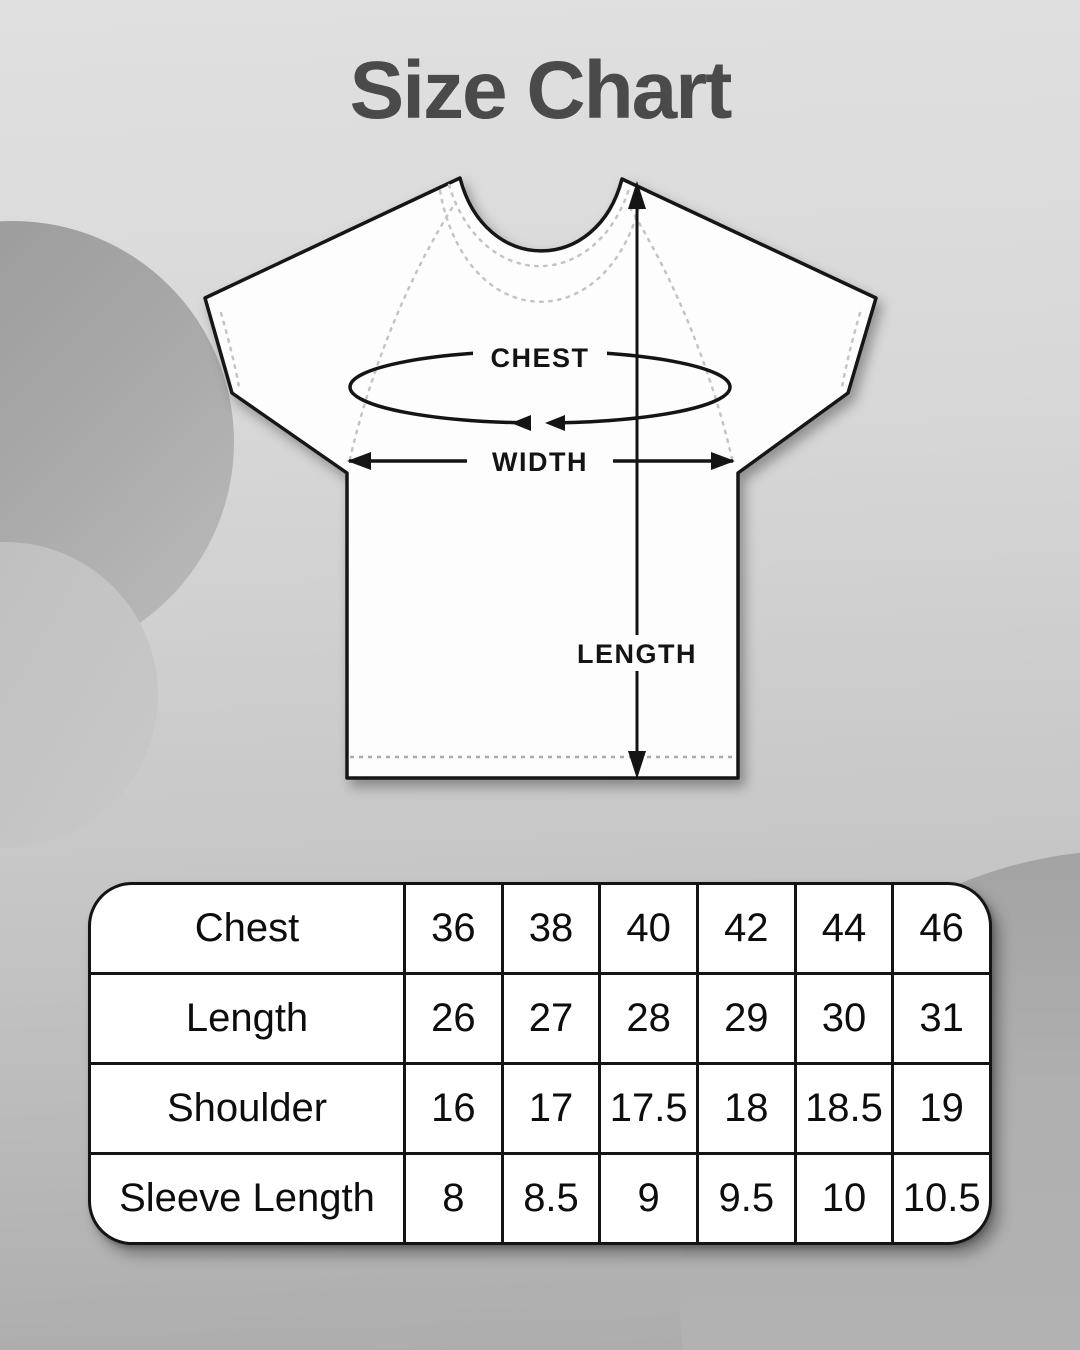  What do you see at coordinates (746, 1198) in the screenshot?
I see `table-cell: 9.5` at bounding box center [746, 1198].